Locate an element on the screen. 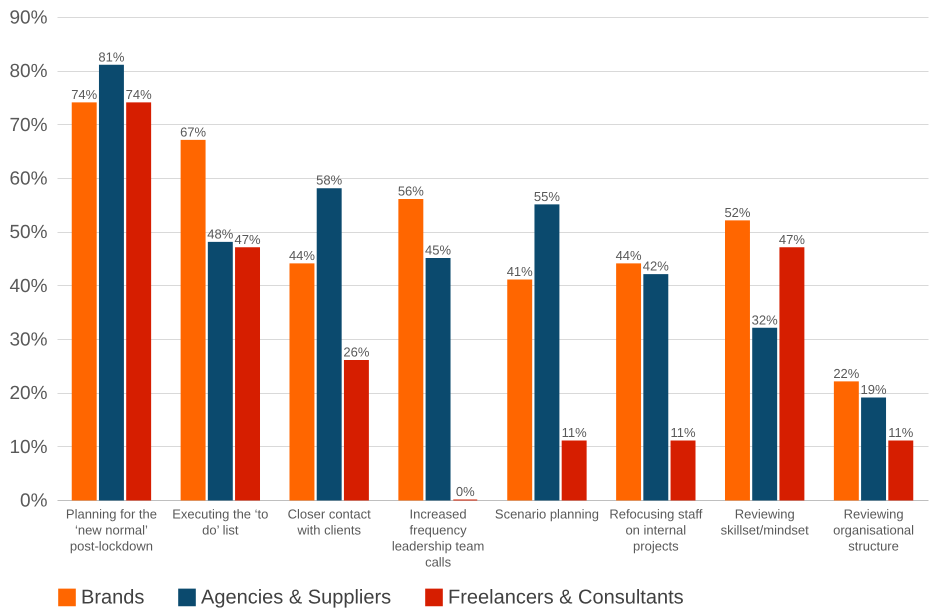  y-tick-label: 80% is located at coordinates (28, 71).